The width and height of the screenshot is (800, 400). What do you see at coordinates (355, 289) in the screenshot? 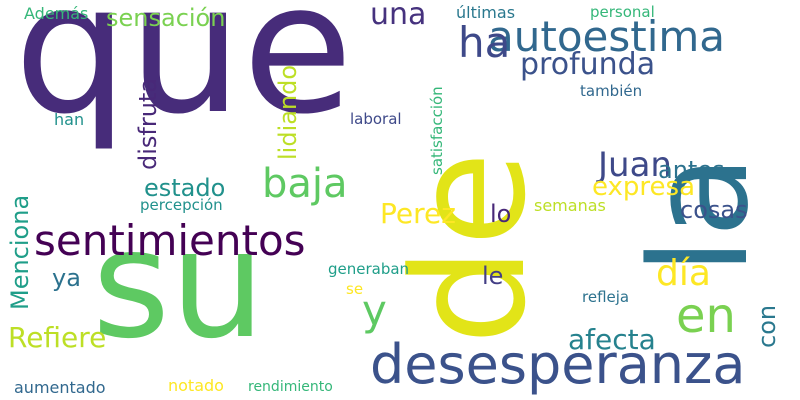
I see `word-se: se` at bounding box center [355, 289].